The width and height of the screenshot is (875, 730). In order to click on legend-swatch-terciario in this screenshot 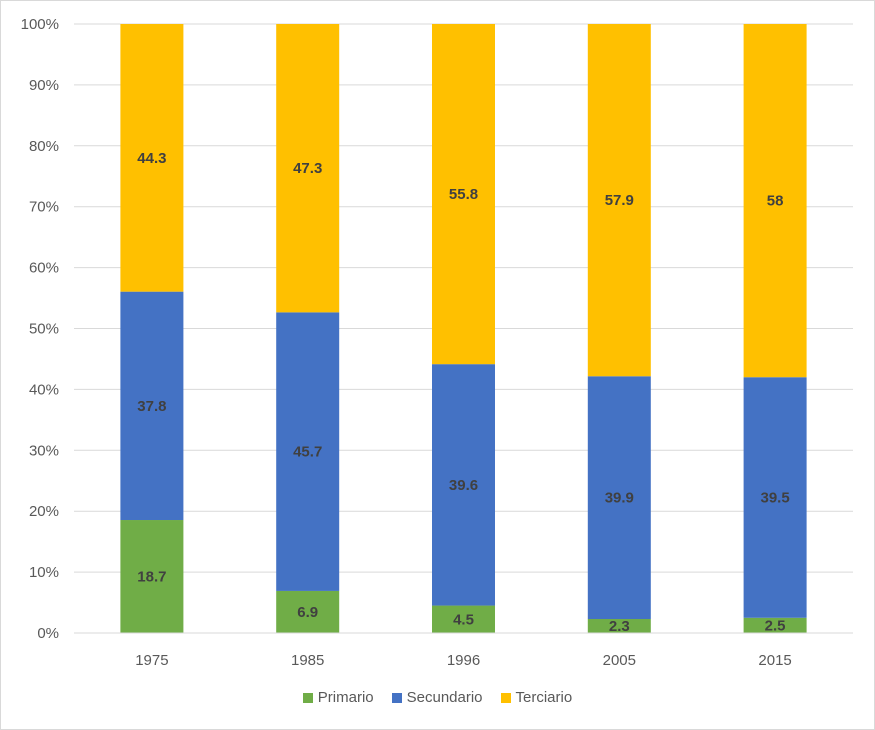, I will do `click(505, 697)`.